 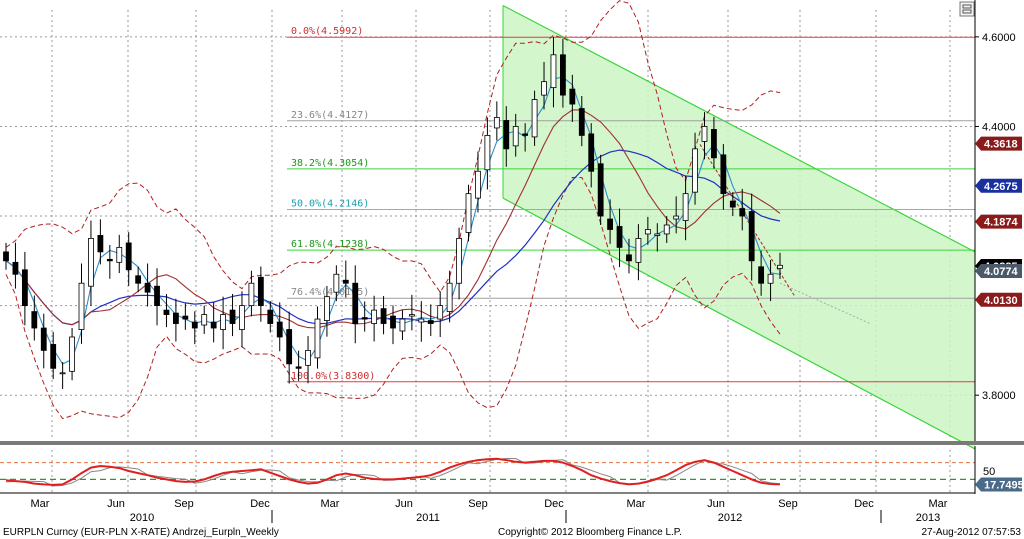 I want to click on fib-label: 23.6%(4.4127), so click(x=330, y=115).